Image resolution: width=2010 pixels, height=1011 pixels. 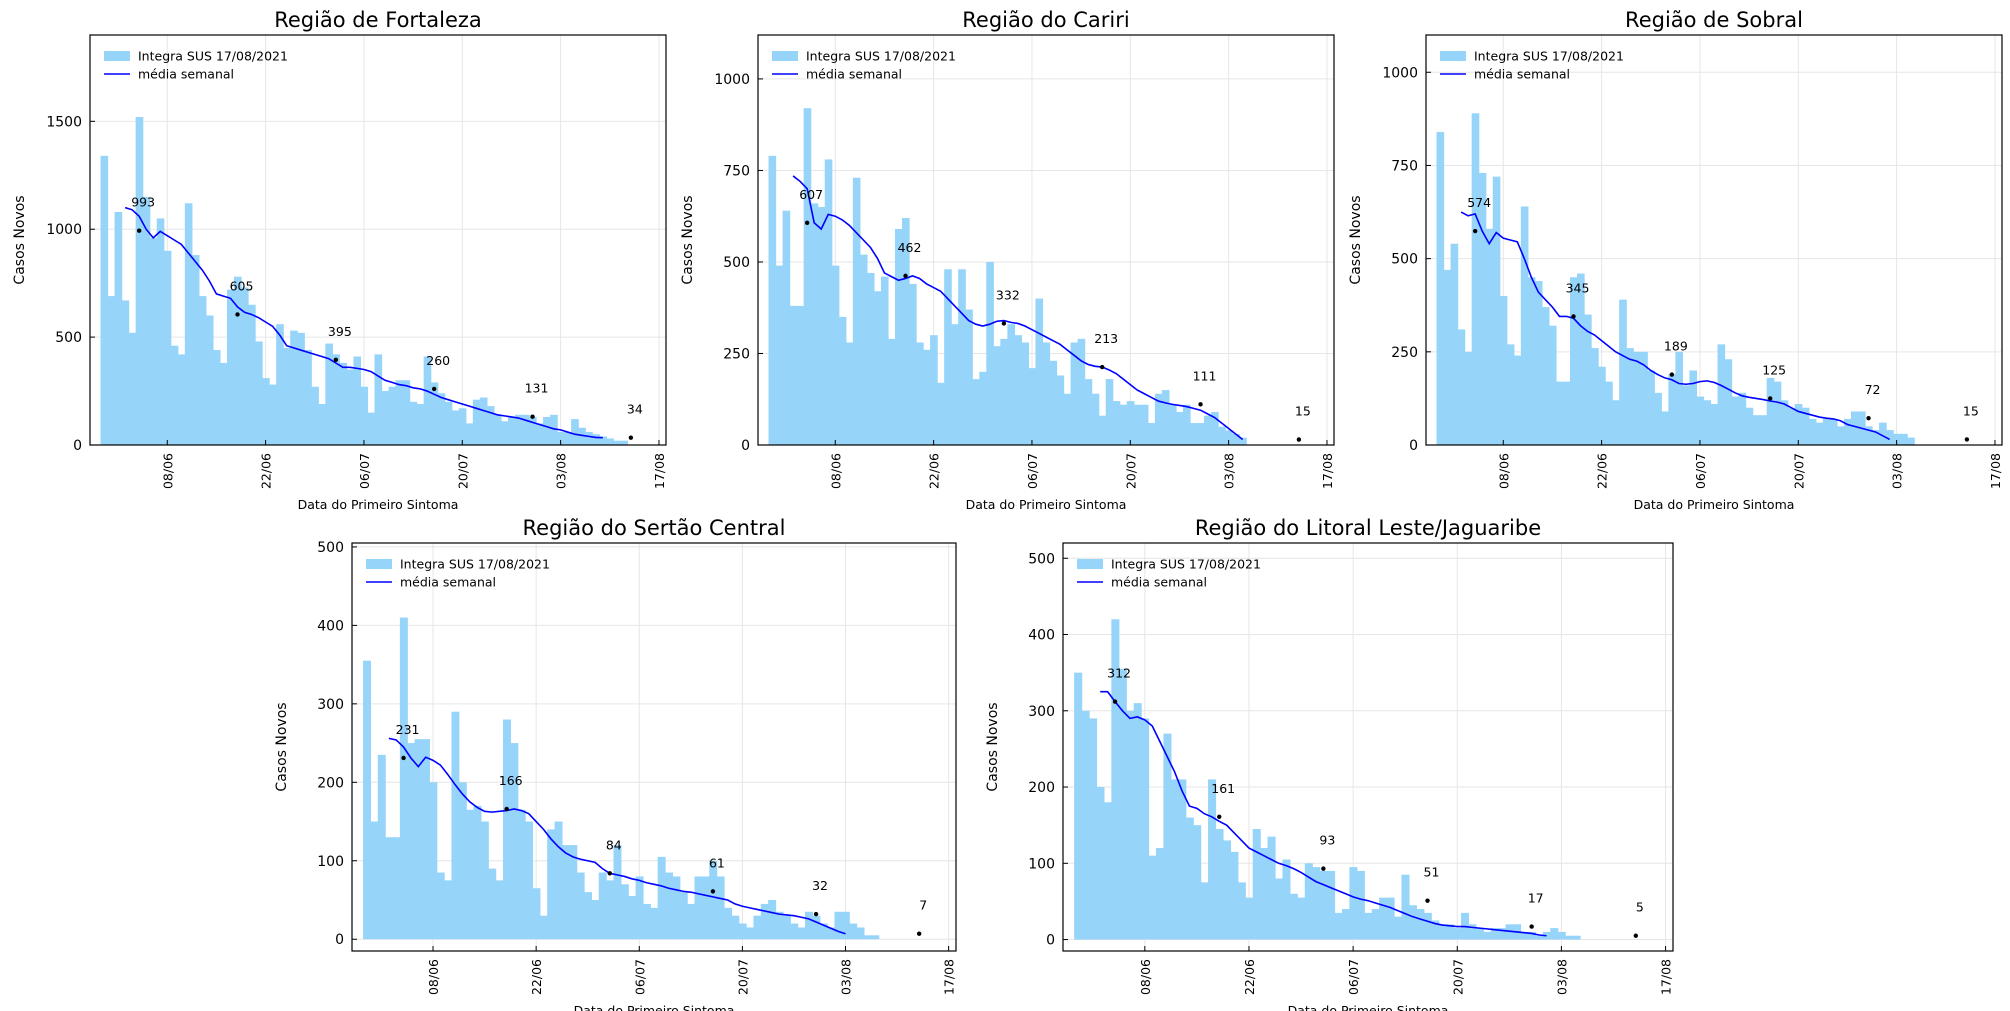 What do you see at coordinates (1453, 56) in the screenshot?
I see `legend-bar-swatch` at bounding box center [1453, 56].